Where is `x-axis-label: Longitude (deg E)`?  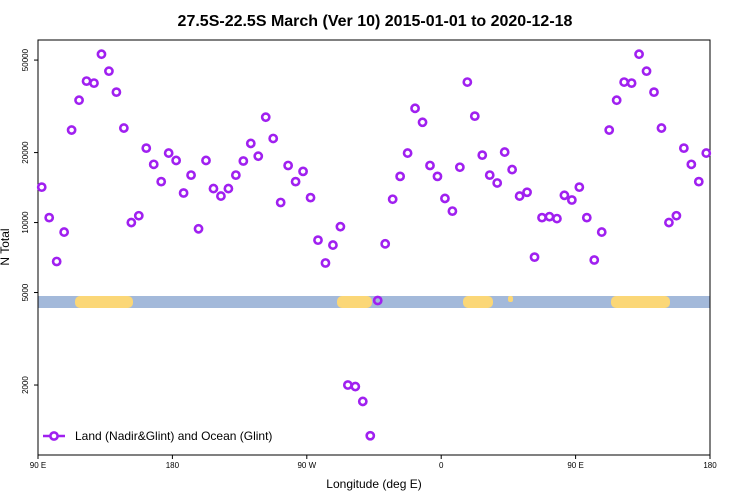 x-axis-label: Longitude (deg E) is located at coordinates (373, 484).